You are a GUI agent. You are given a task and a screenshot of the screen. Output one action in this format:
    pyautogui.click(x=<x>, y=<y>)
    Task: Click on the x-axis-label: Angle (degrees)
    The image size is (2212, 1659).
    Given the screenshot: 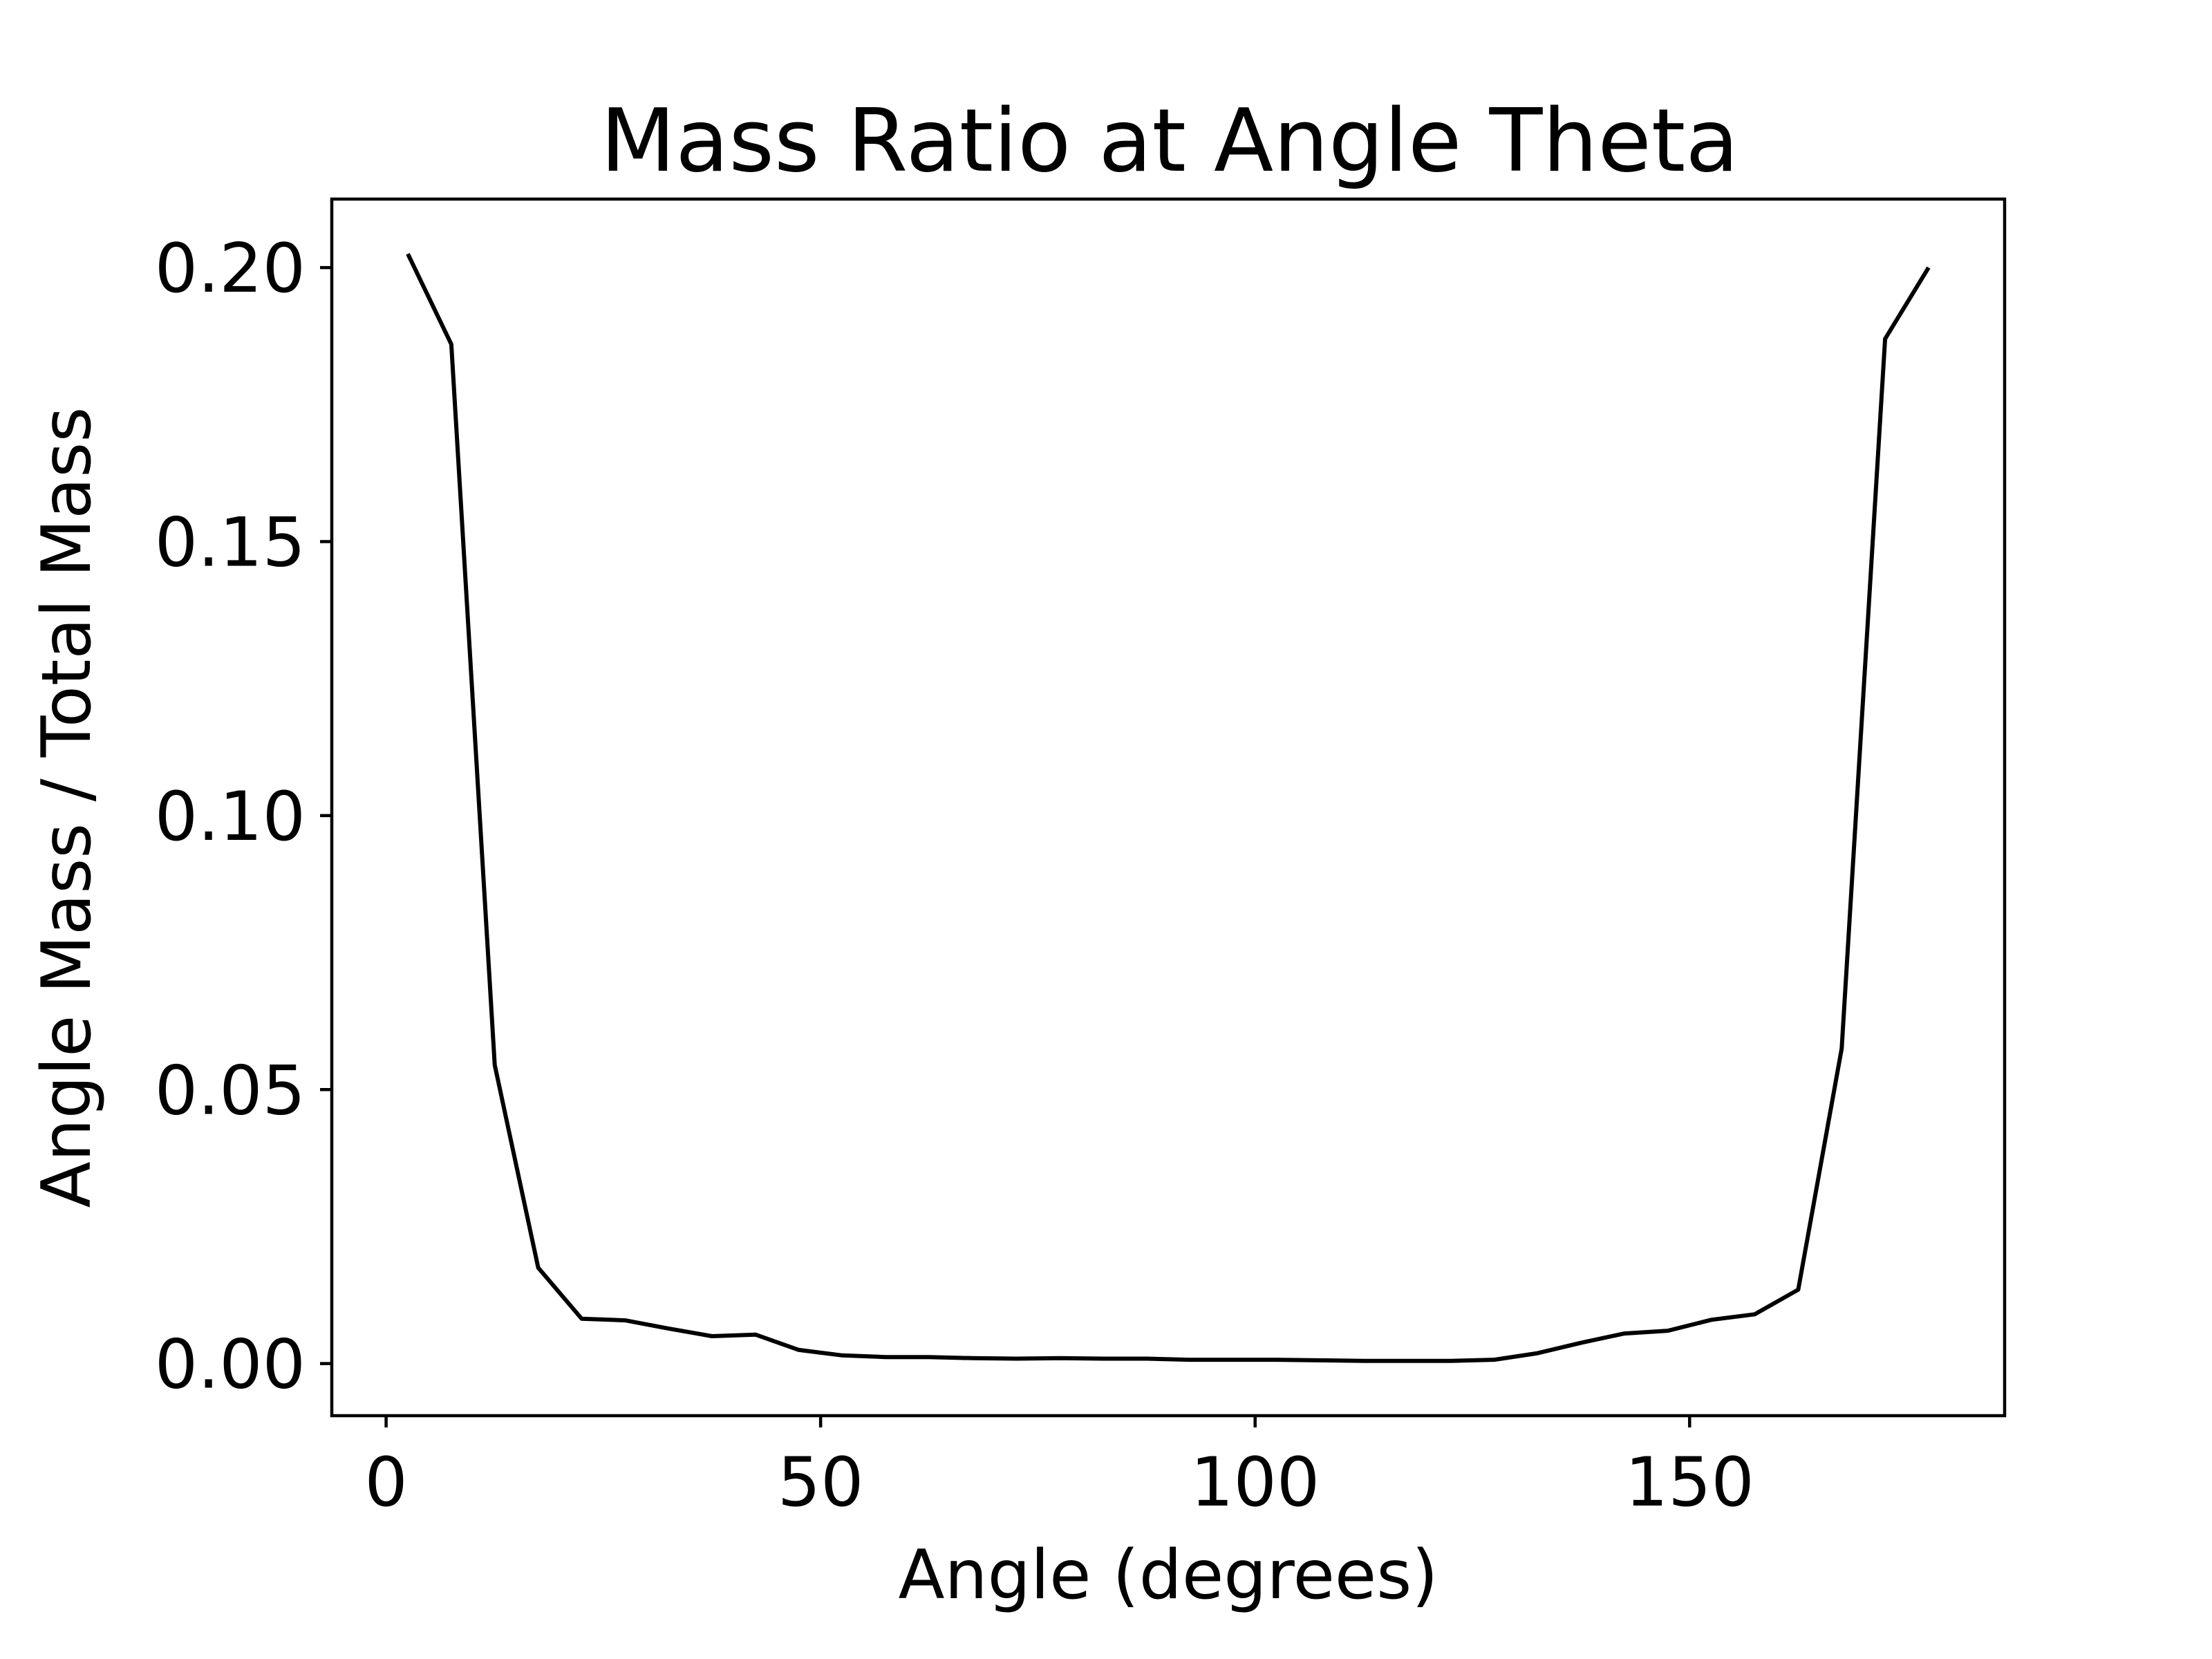 What is the action you would take?
    pyautogui.click(x=1168, y=1576)
    